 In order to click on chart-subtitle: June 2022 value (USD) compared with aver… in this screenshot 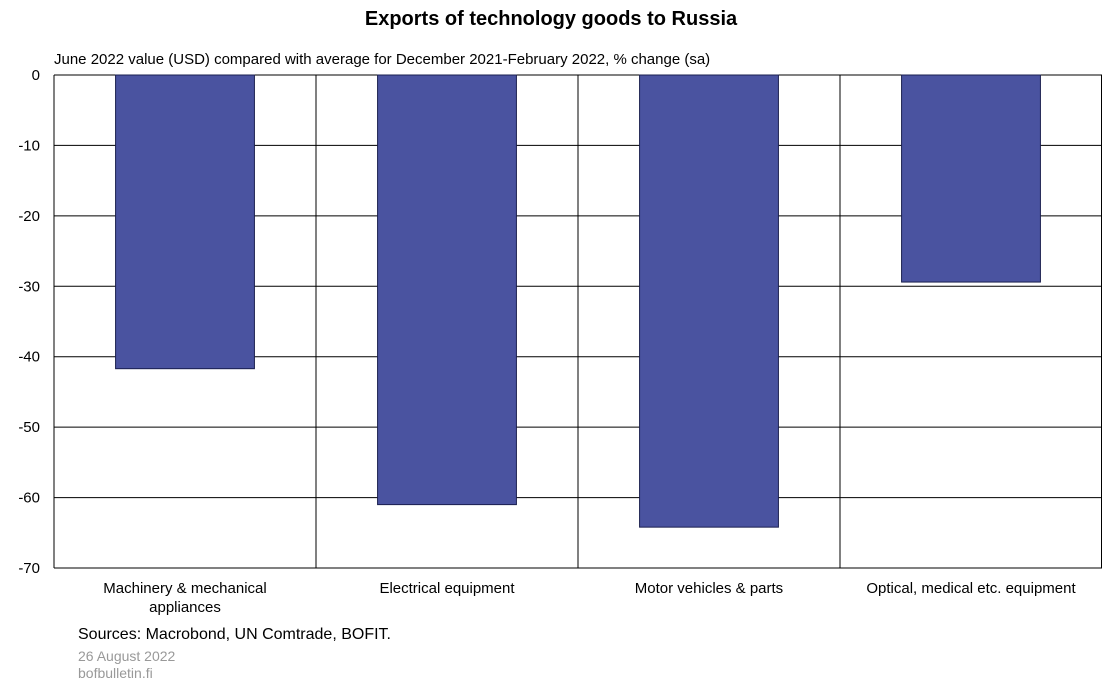, I will do `click(382, 59)`.